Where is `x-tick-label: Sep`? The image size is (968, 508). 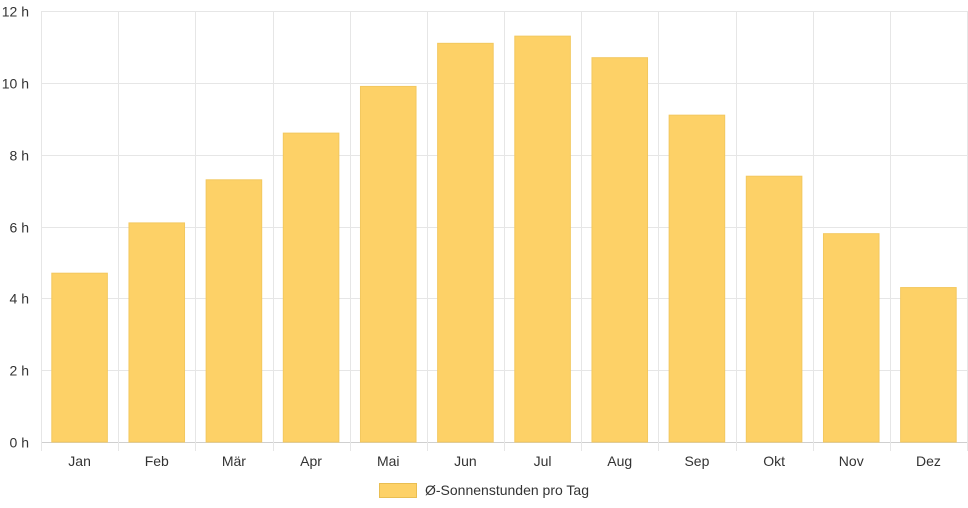
x-tick-label: Sep is located at coordinates (696, 461).